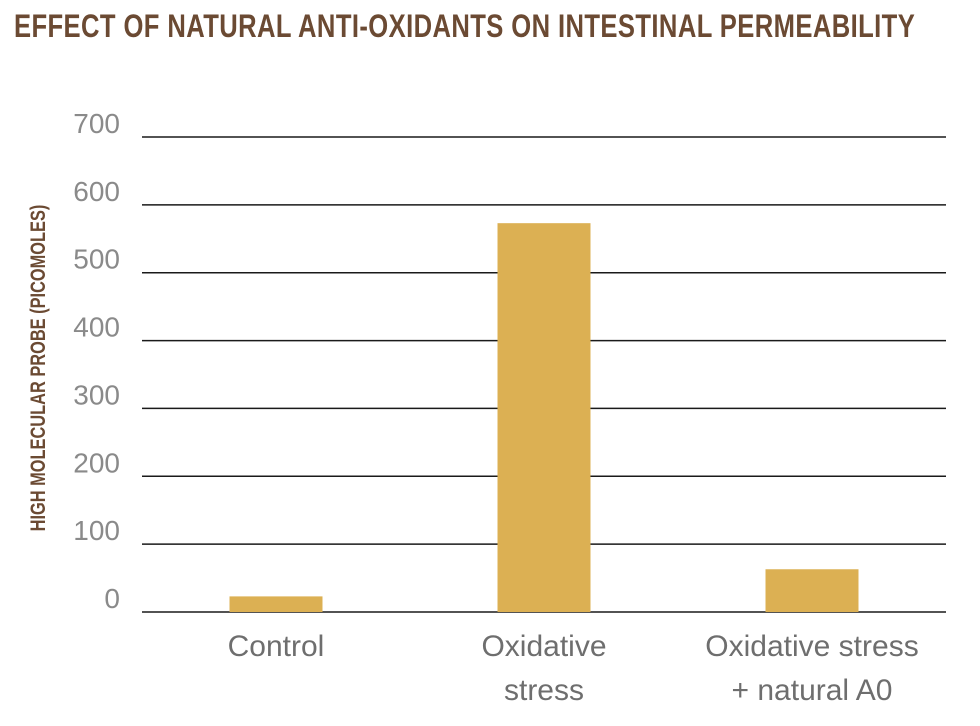  Describe the element at coordinates (96, 191) in the screenshot. I see `y-tick-label: 600` at that location.